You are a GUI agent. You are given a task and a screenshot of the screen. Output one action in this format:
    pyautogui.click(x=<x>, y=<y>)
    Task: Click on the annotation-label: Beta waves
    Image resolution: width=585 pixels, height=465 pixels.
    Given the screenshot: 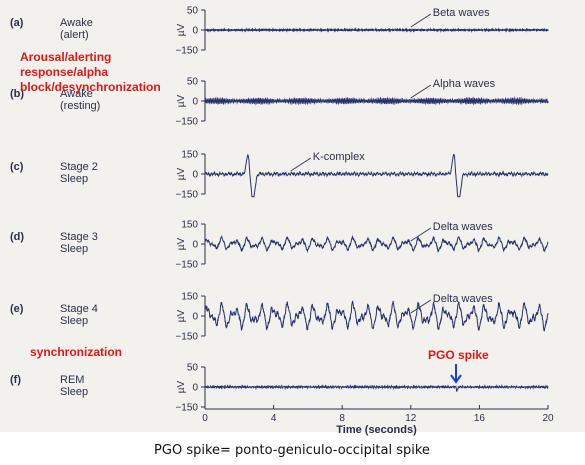 What is the action you would take?
    pyautogui.click(x=461, y=13)
    